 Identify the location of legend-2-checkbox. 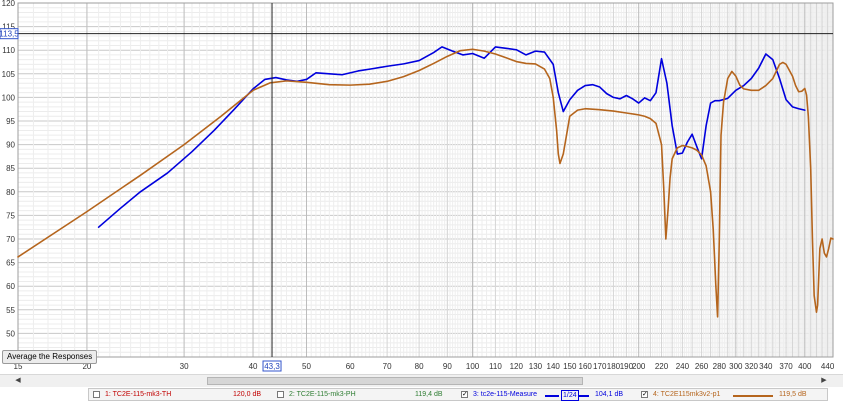
(280, 394).